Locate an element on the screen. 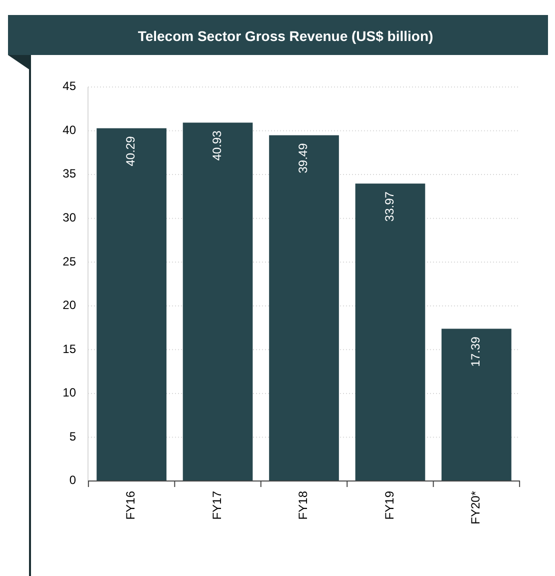 The height and width of the screenshot is (576, 555). y-tick-label: 35 is located at coordinates (69, 173).